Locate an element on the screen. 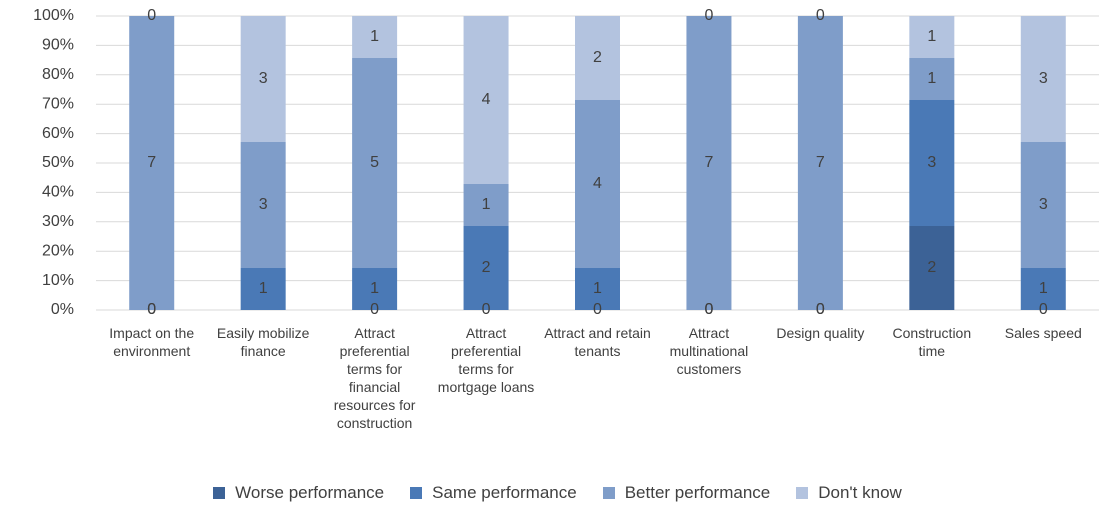 The height and width of the screenshot is (509, 1115). x-tick-label: Design quality is located at coordinates (820, 333).